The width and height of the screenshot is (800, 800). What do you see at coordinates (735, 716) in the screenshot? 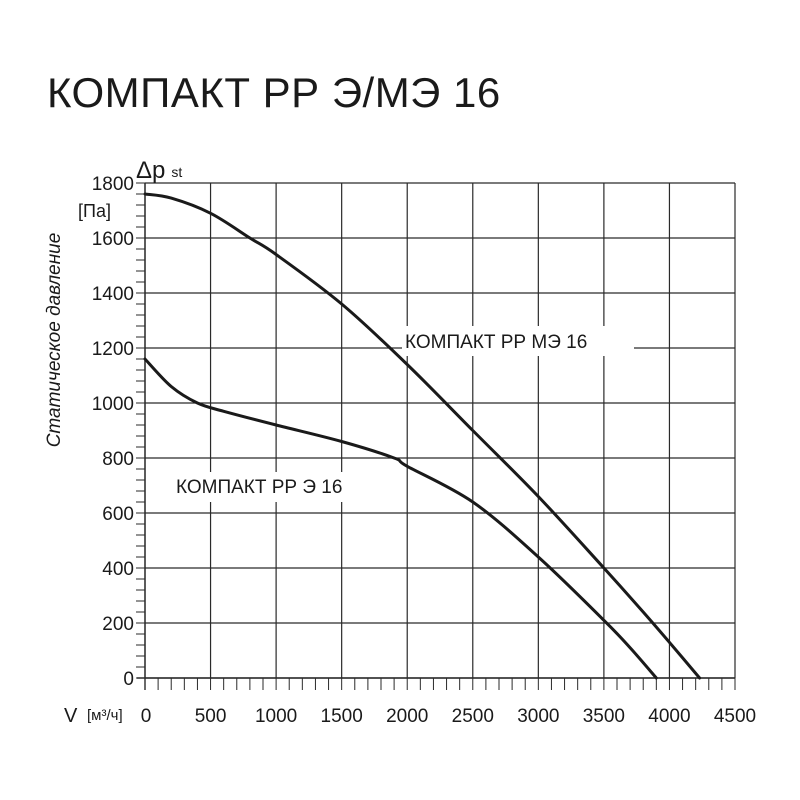
I see `x-tick-label: 4500` at bounding box center [735, 716].